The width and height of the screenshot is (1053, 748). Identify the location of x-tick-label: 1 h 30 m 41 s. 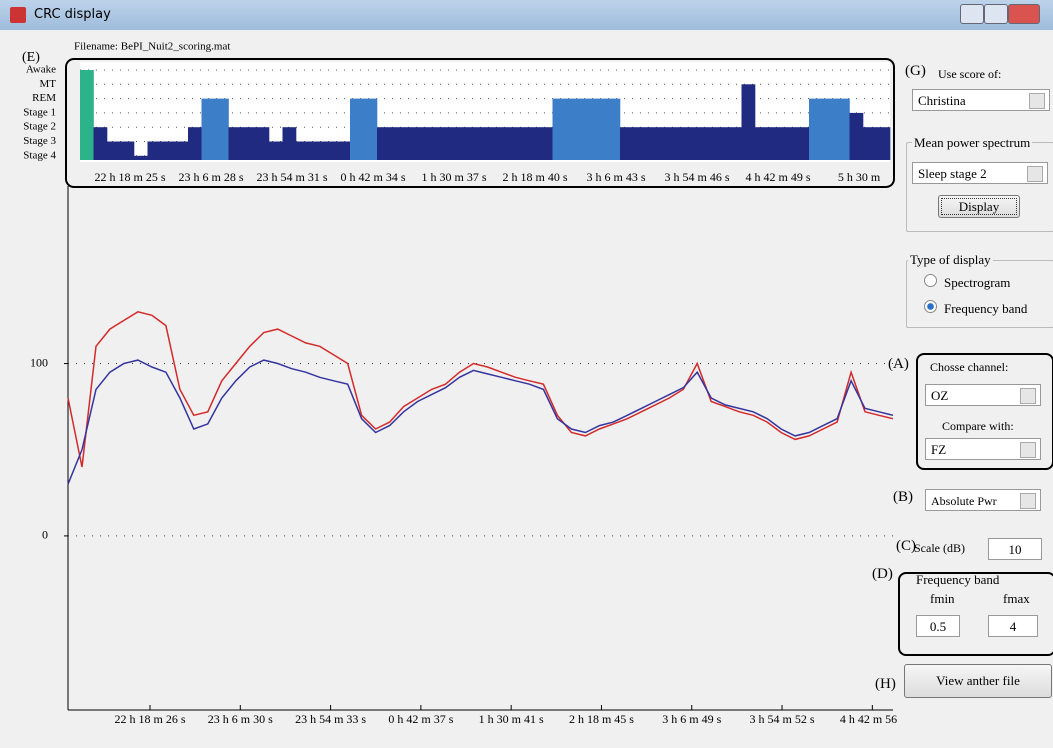
(511, 719).